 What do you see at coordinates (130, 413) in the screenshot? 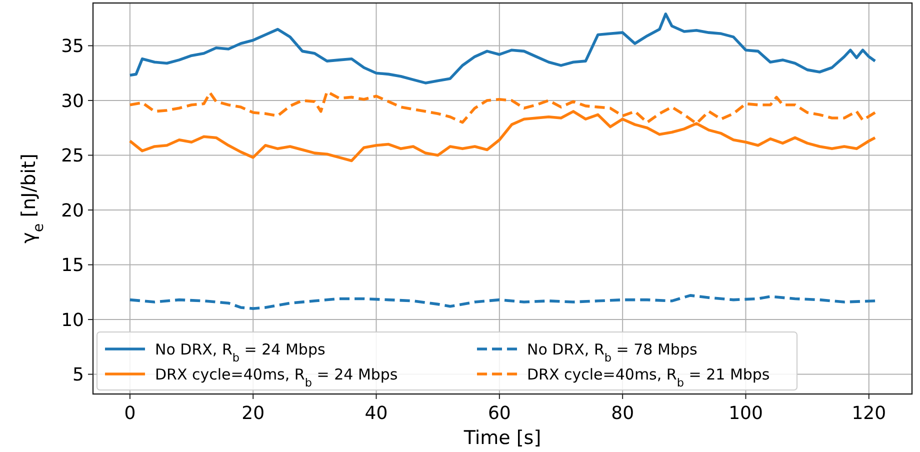
I see `x-tick-label: 0` at bounding box center [130, 413].